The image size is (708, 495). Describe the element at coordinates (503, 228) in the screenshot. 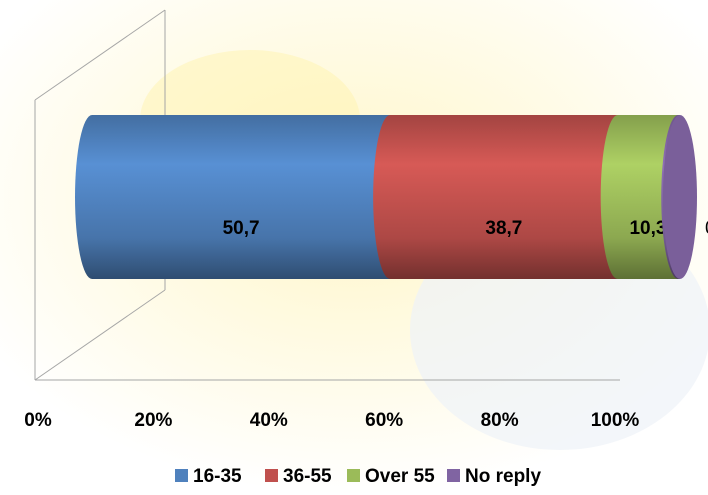

I see `data-label: 38,7` at that location.